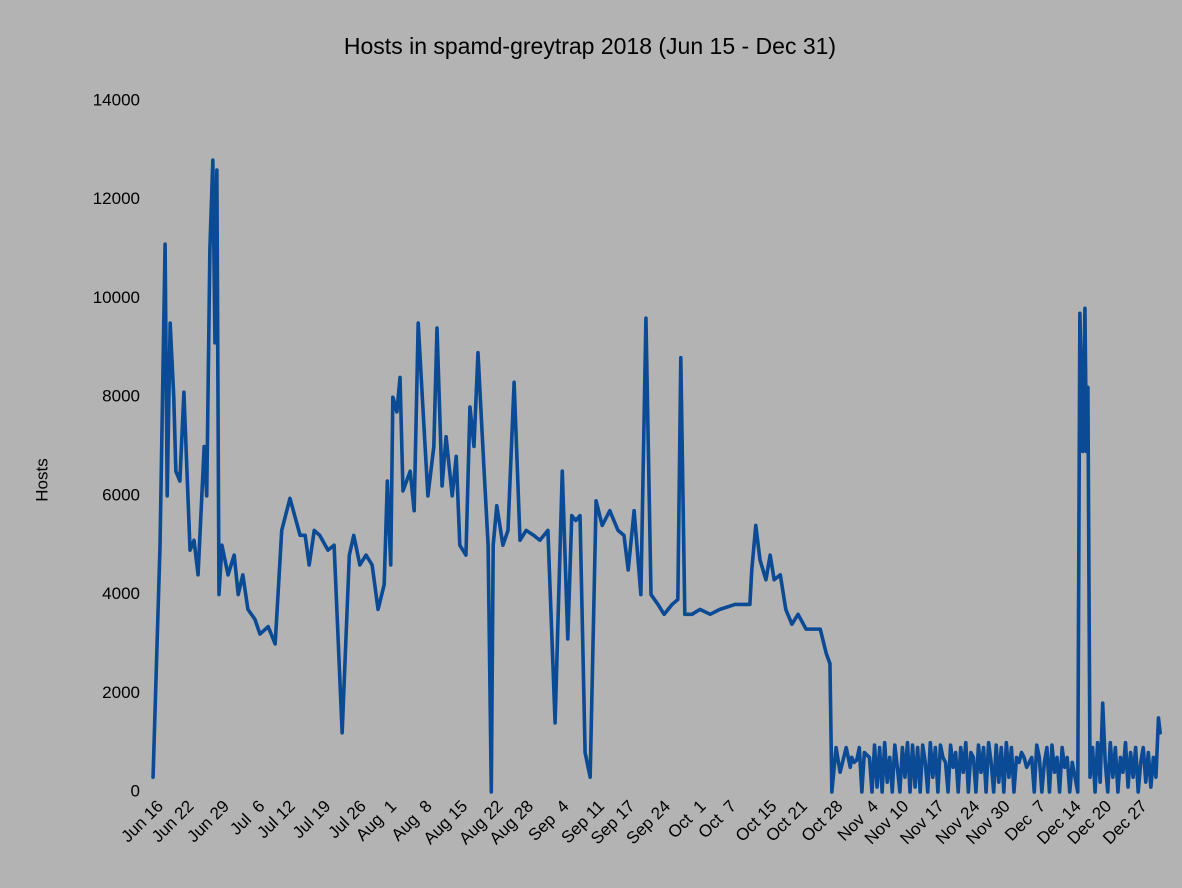 This screenshot has width=1182, height=888. Describe the element at coordinates (116, 99) in the screenshot. I see `y-tick-label: 14000` at that location.